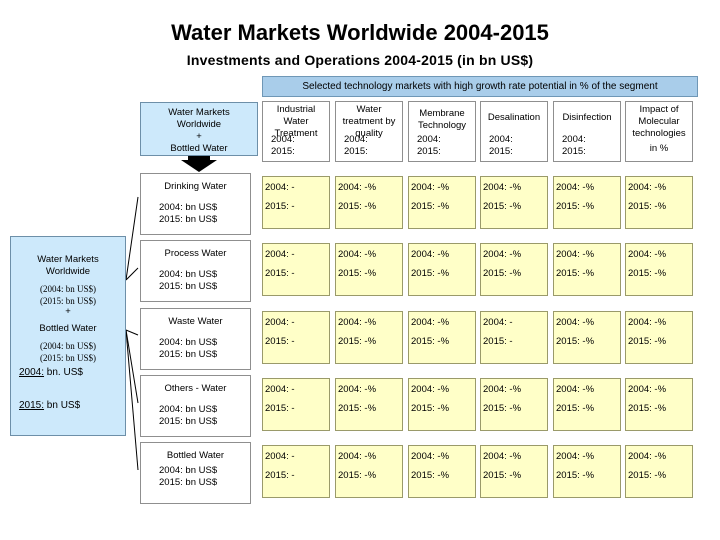 The height and width of the screenshot is (540, 720). Describe the element at coordinates (132, 238) in the screenshot. I see `connector-drinking-water` at that location.